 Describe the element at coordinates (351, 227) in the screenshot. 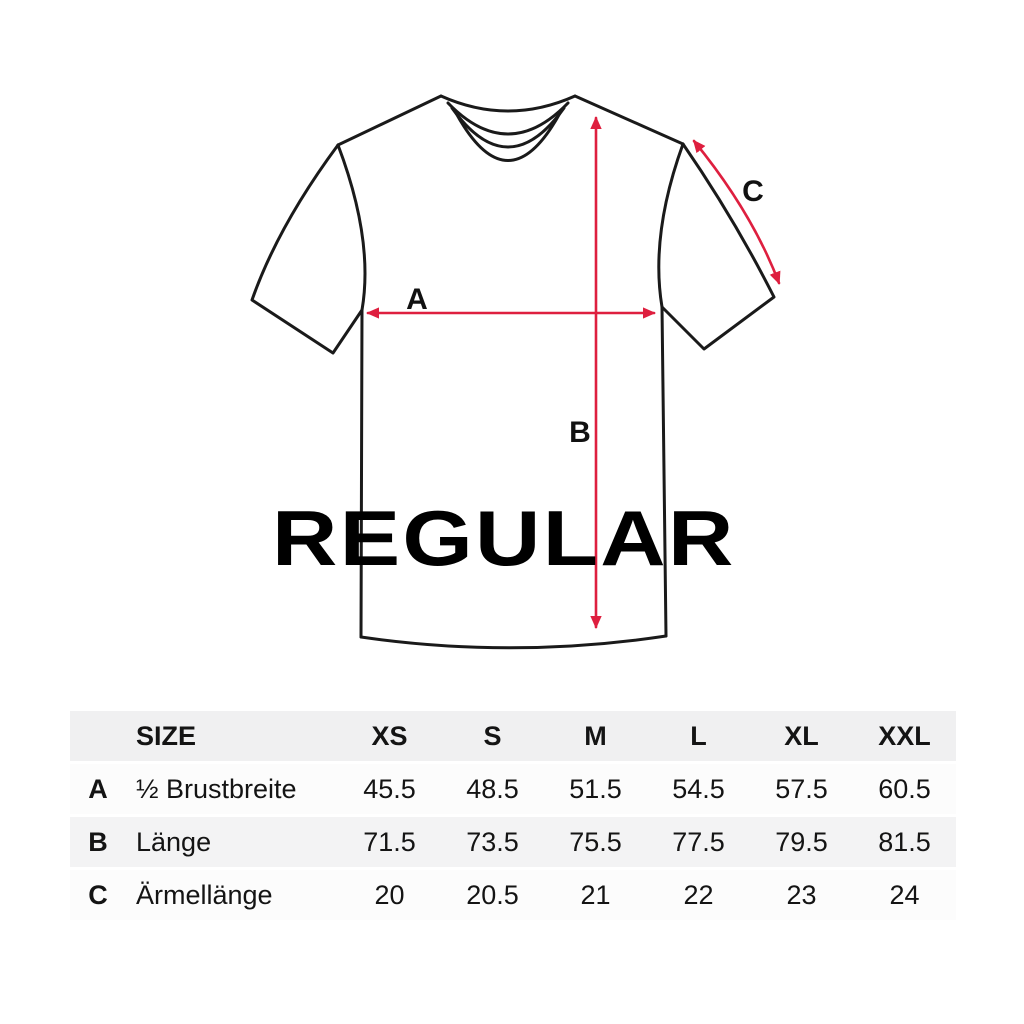

I see `left-armhole-seam` at that location.